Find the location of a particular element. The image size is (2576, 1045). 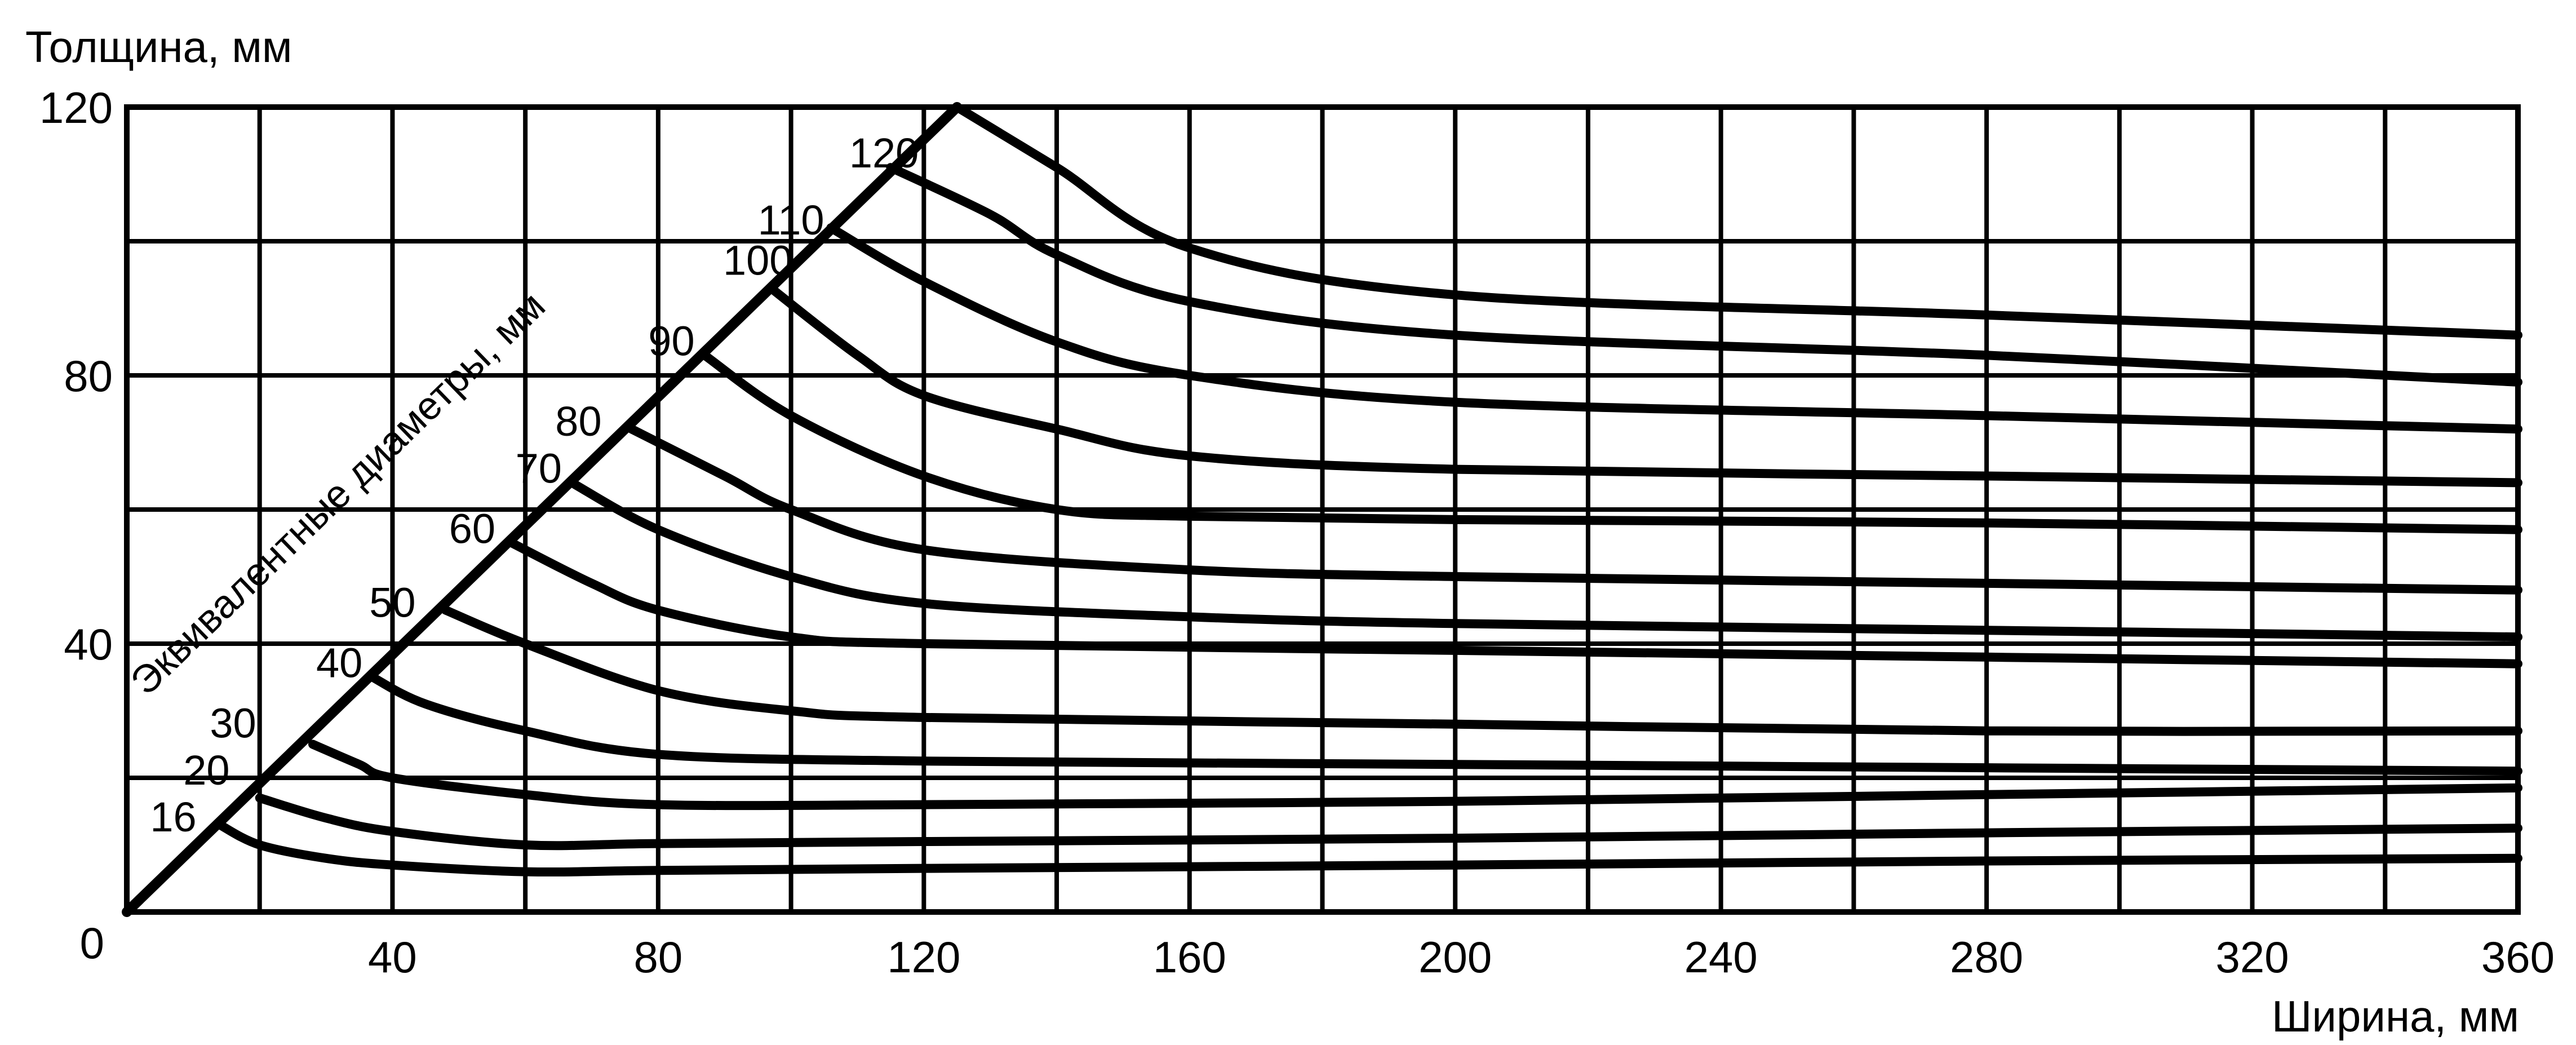

series-label: 70 is located at coordinates (539, 468).